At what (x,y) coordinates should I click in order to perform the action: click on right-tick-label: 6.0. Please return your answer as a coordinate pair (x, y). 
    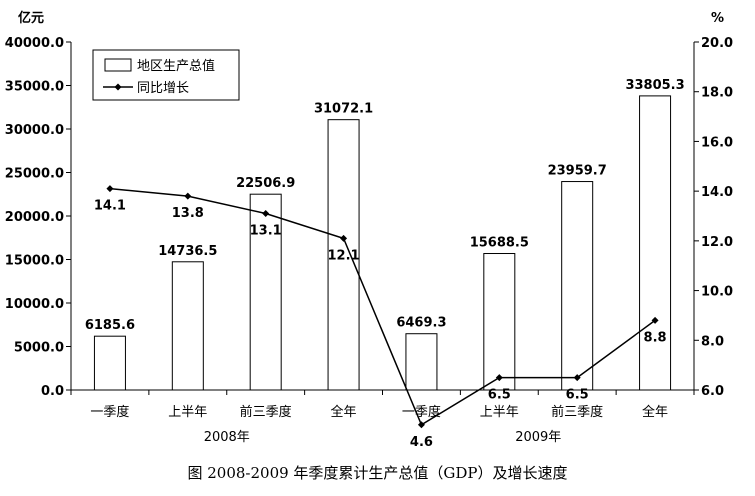
    Looking at the image, I should click on (712, 391).